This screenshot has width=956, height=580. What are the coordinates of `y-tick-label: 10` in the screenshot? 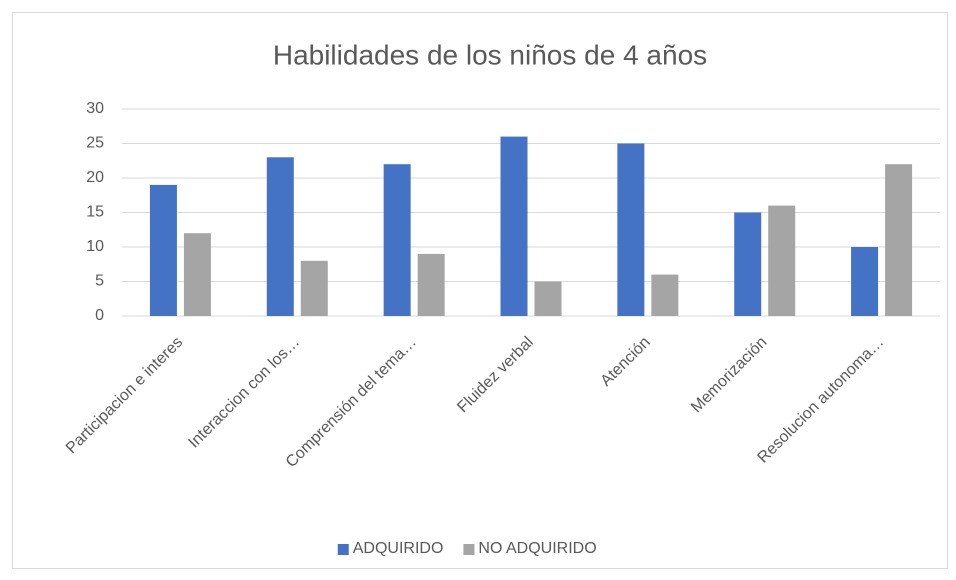 It's located at (95, 246).